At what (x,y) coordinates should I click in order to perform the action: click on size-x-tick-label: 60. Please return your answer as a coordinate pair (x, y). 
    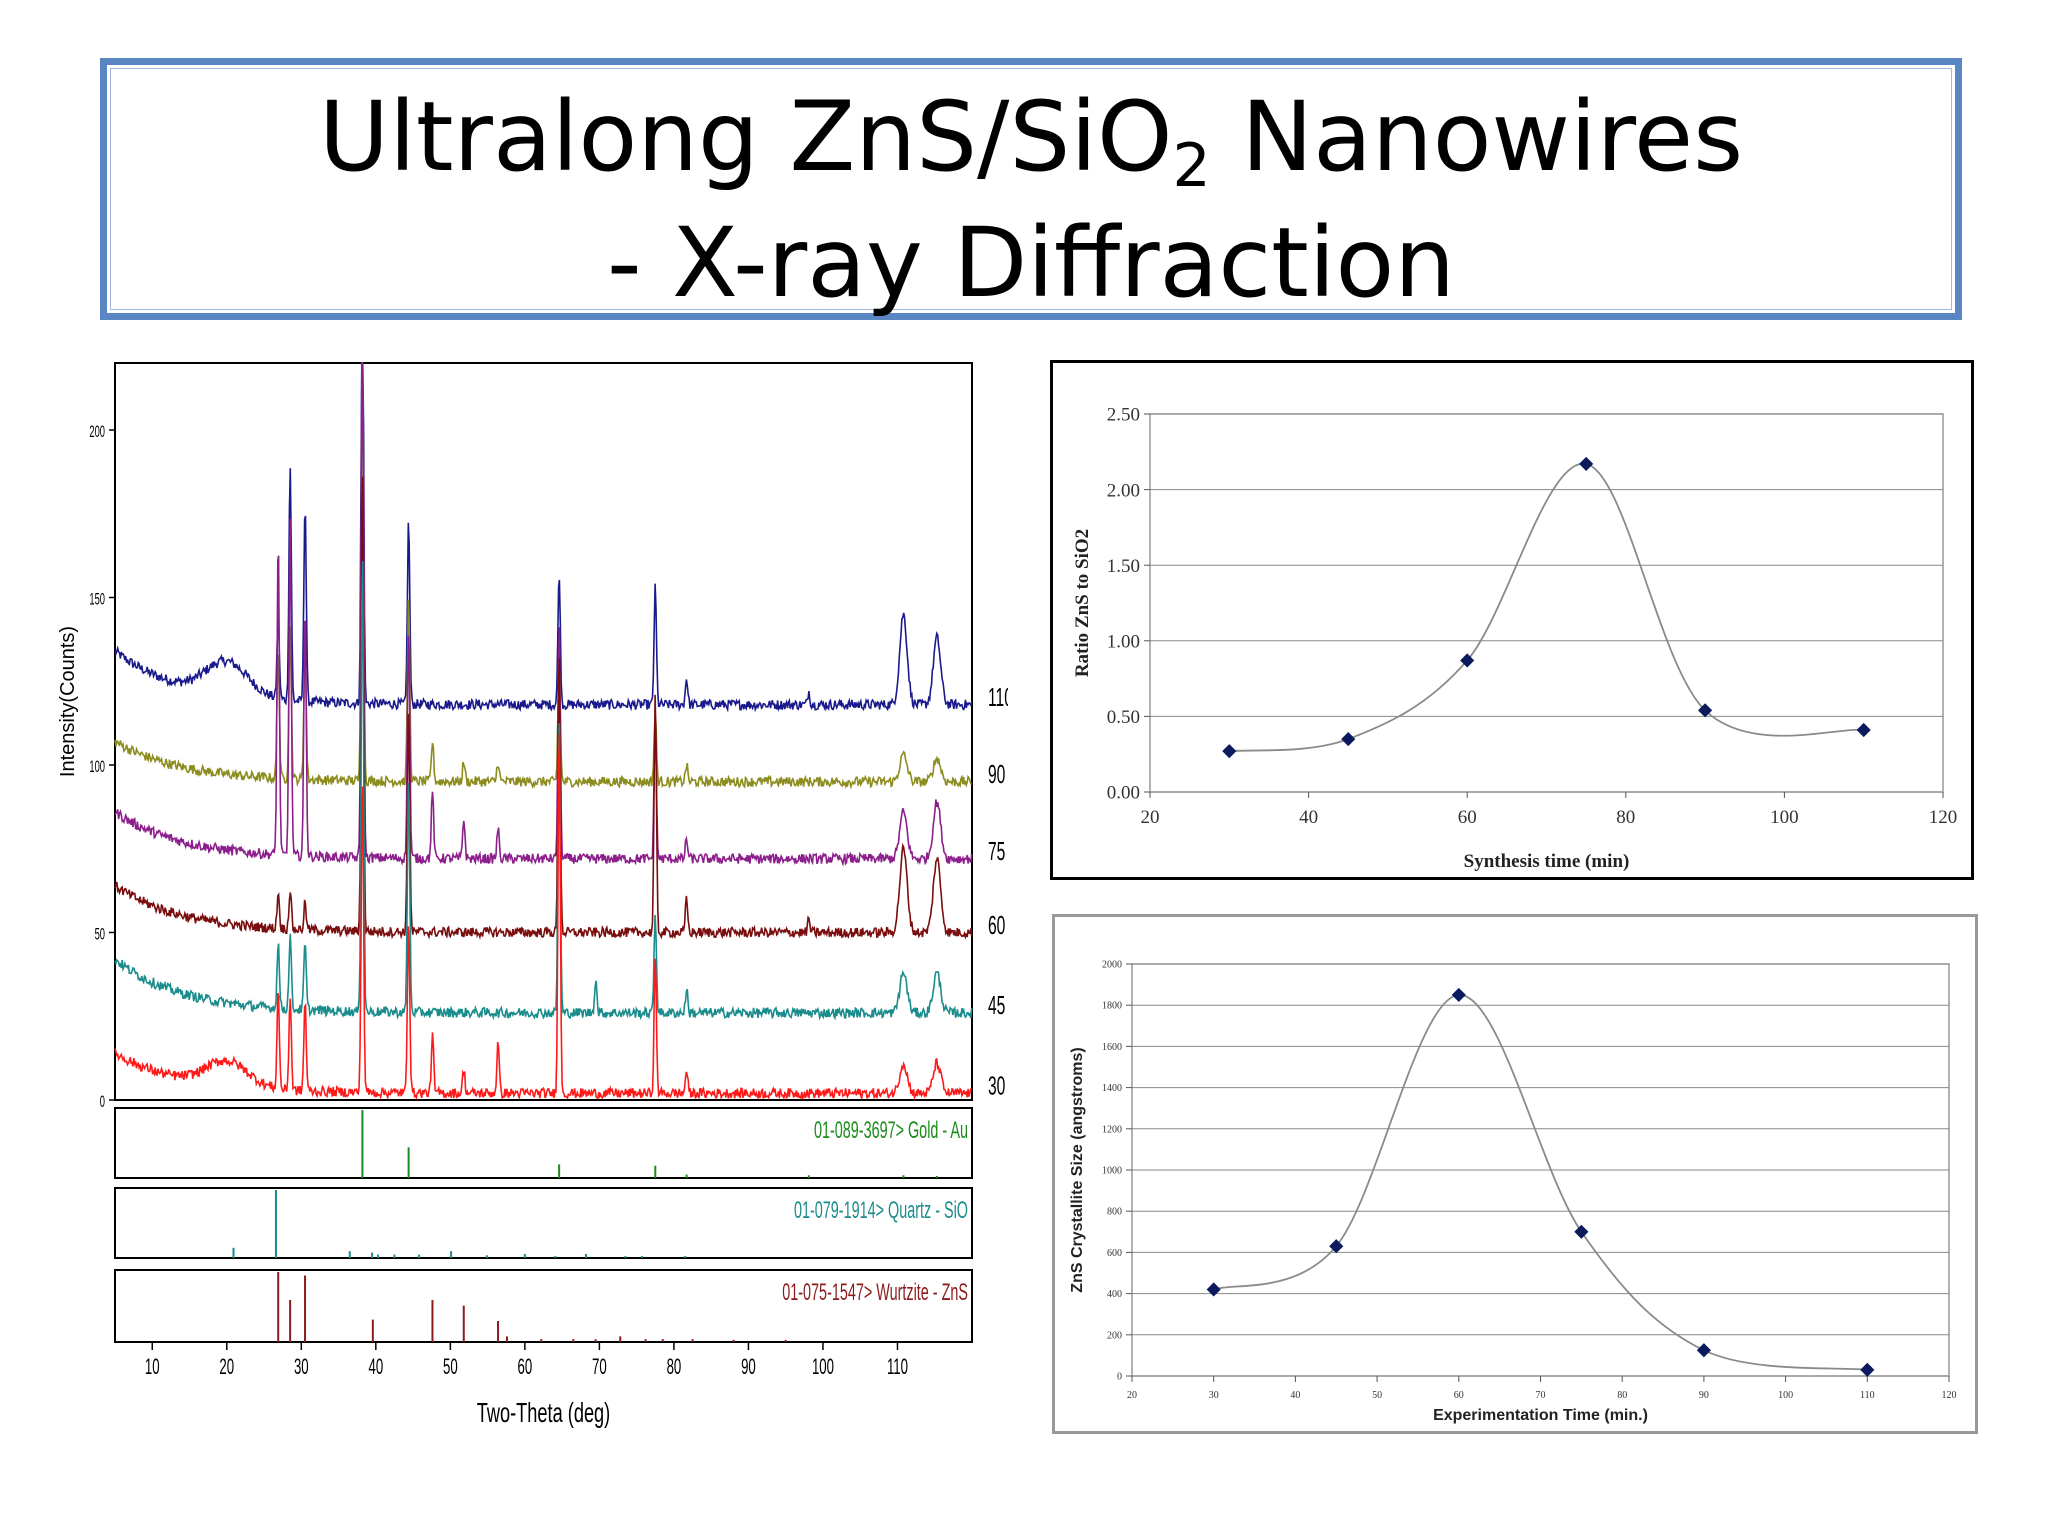
    Looking at the image, I should click on (1459, 1395).